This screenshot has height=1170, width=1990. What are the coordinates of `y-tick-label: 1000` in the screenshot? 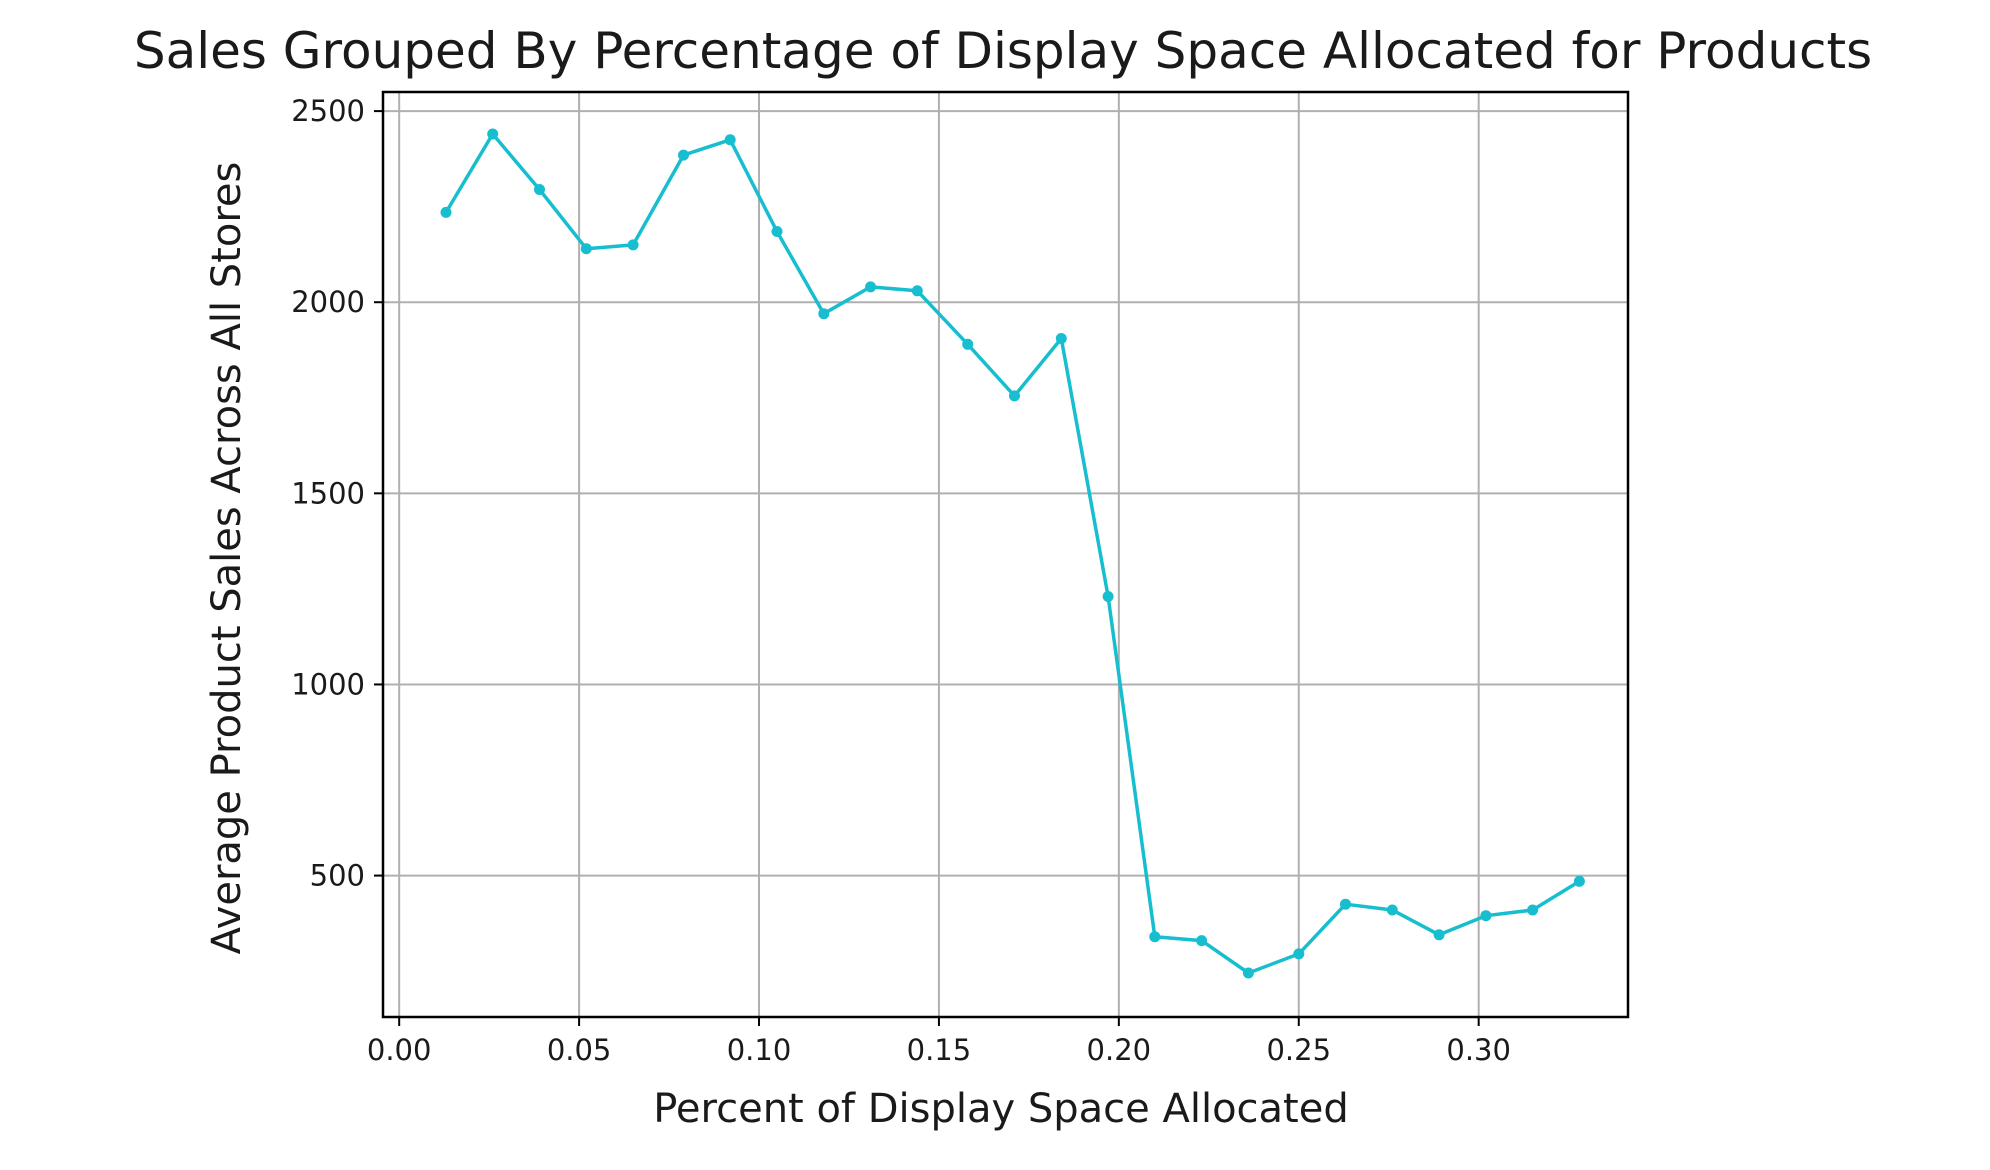 It's located at (328, 684).